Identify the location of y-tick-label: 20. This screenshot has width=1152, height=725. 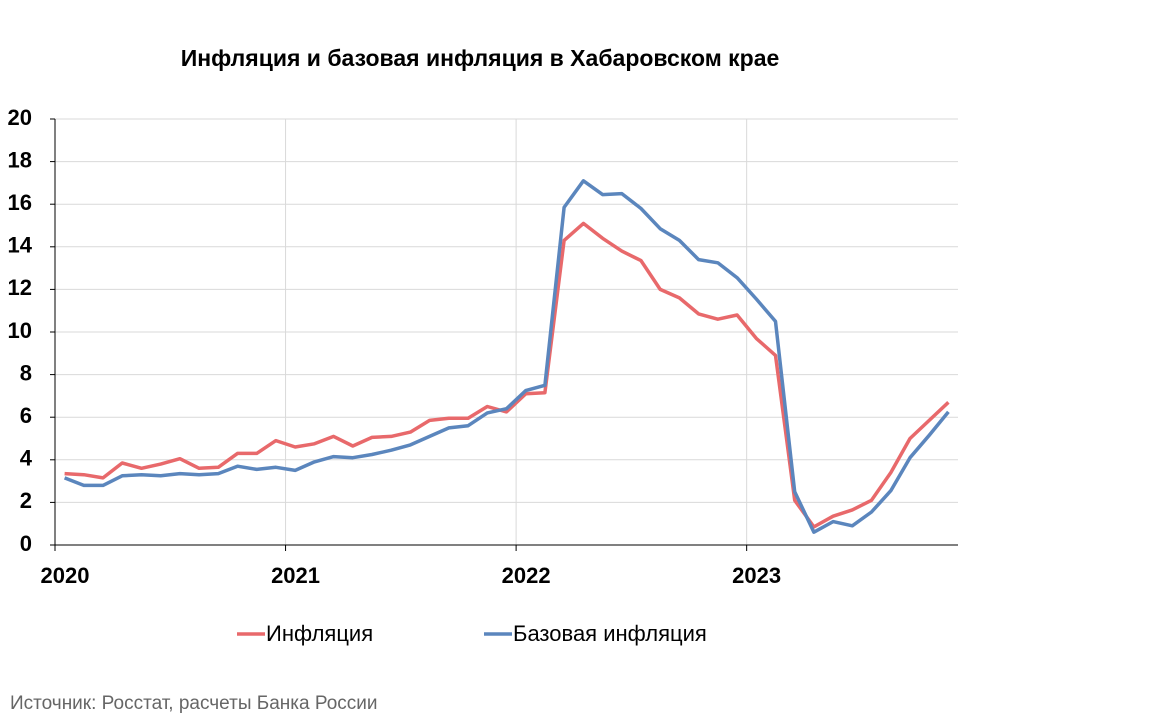
(20, 117).